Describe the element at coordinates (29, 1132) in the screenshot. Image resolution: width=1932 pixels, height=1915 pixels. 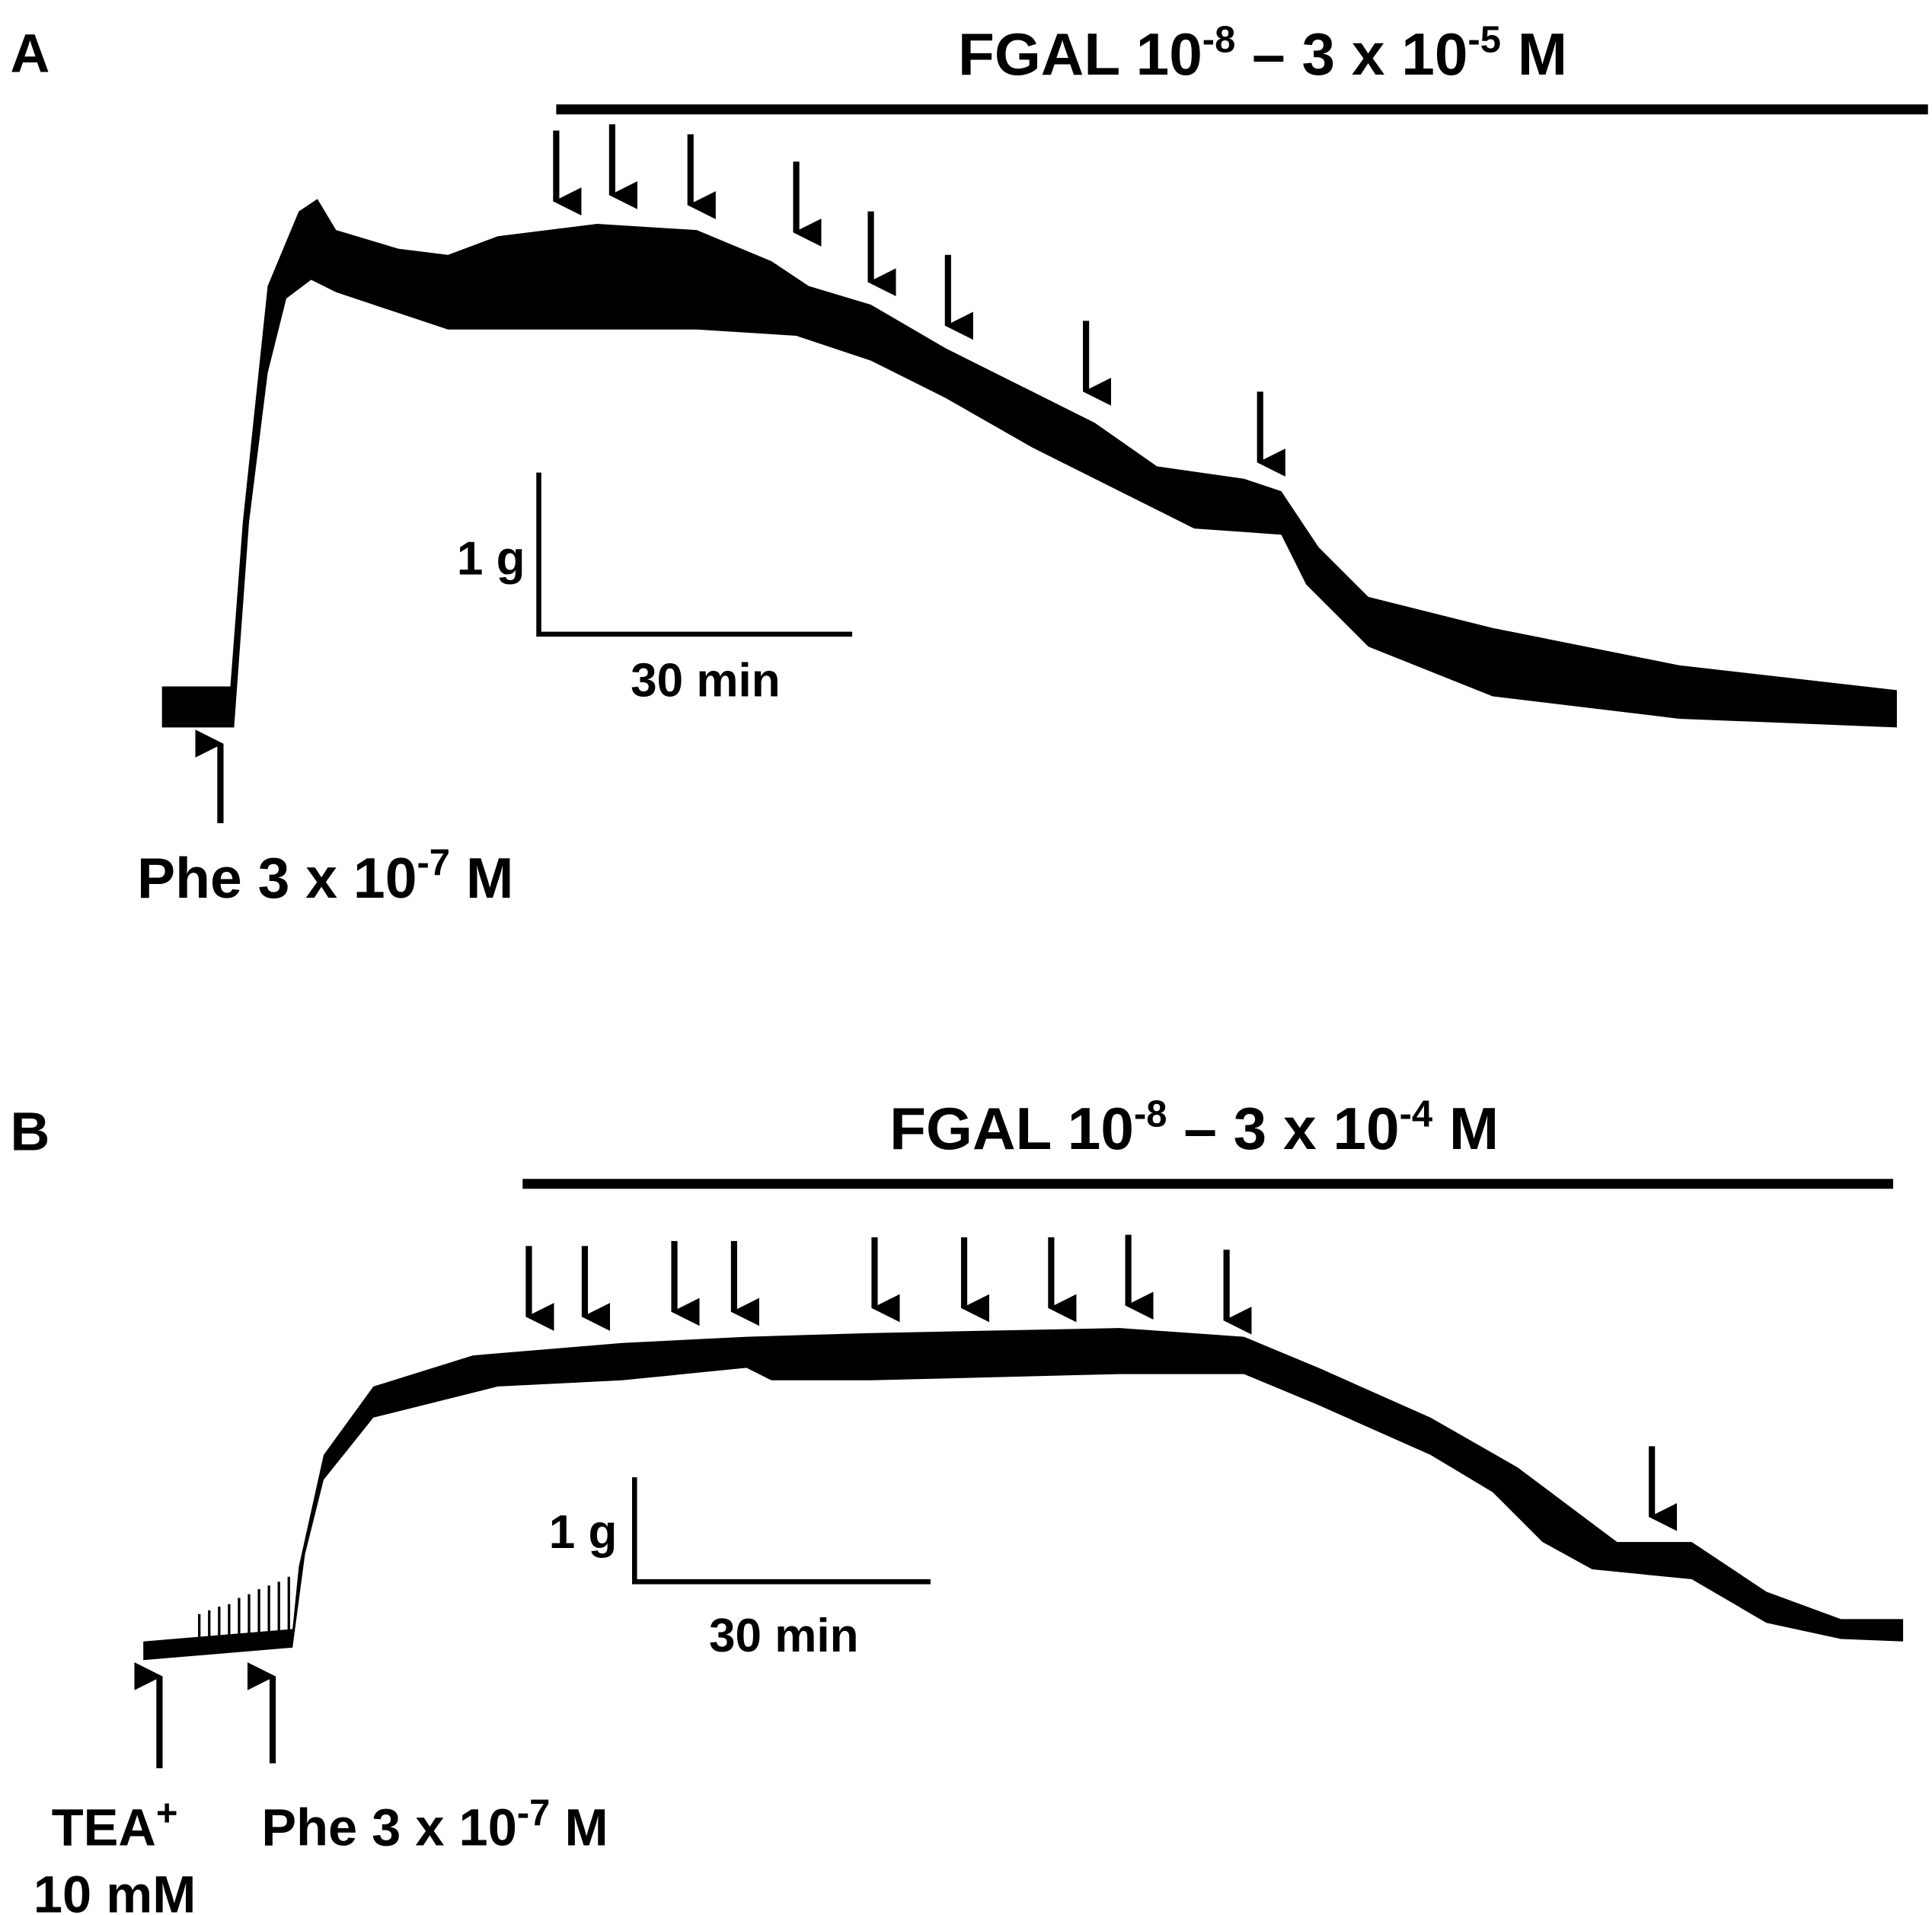
I see `panel-label: B` at that location.